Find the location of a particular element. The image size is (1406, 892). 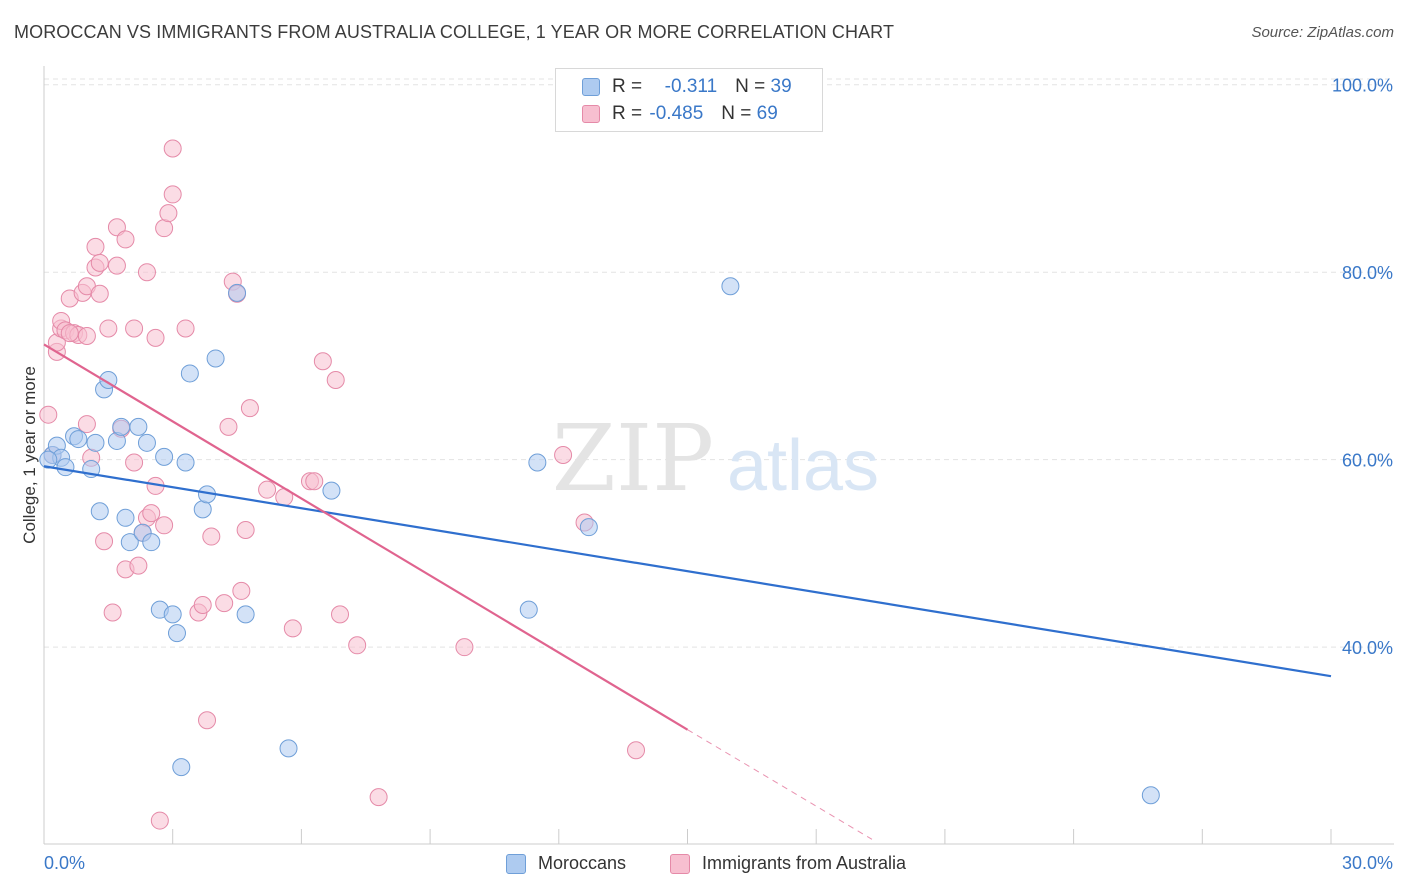

legend-row-moroccans: R = -0.311 N = 39 is located at coordinates (687, 87).